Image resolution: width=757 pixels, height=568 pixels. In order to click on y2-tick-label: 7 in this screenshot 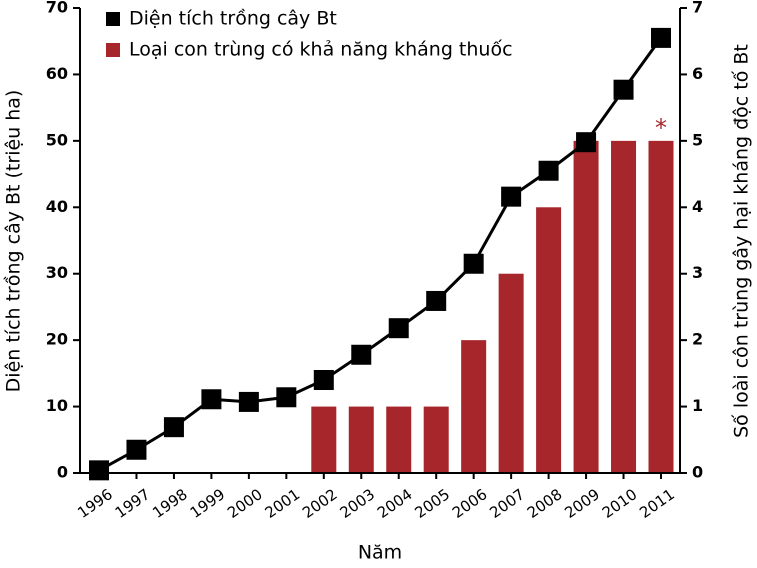, I will do `click(697, 8)`.